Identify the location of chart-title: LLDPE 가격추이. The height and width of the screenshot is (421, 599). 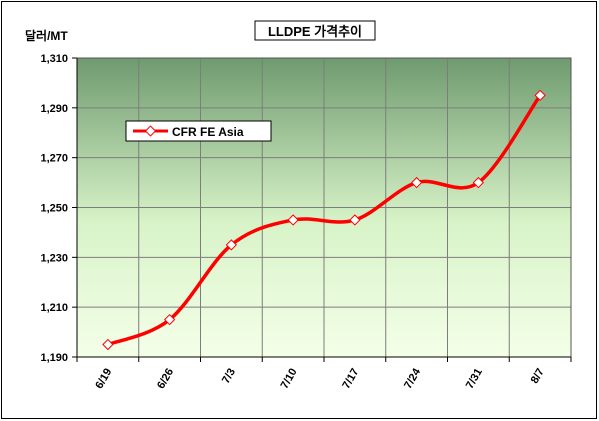
(315, 31).